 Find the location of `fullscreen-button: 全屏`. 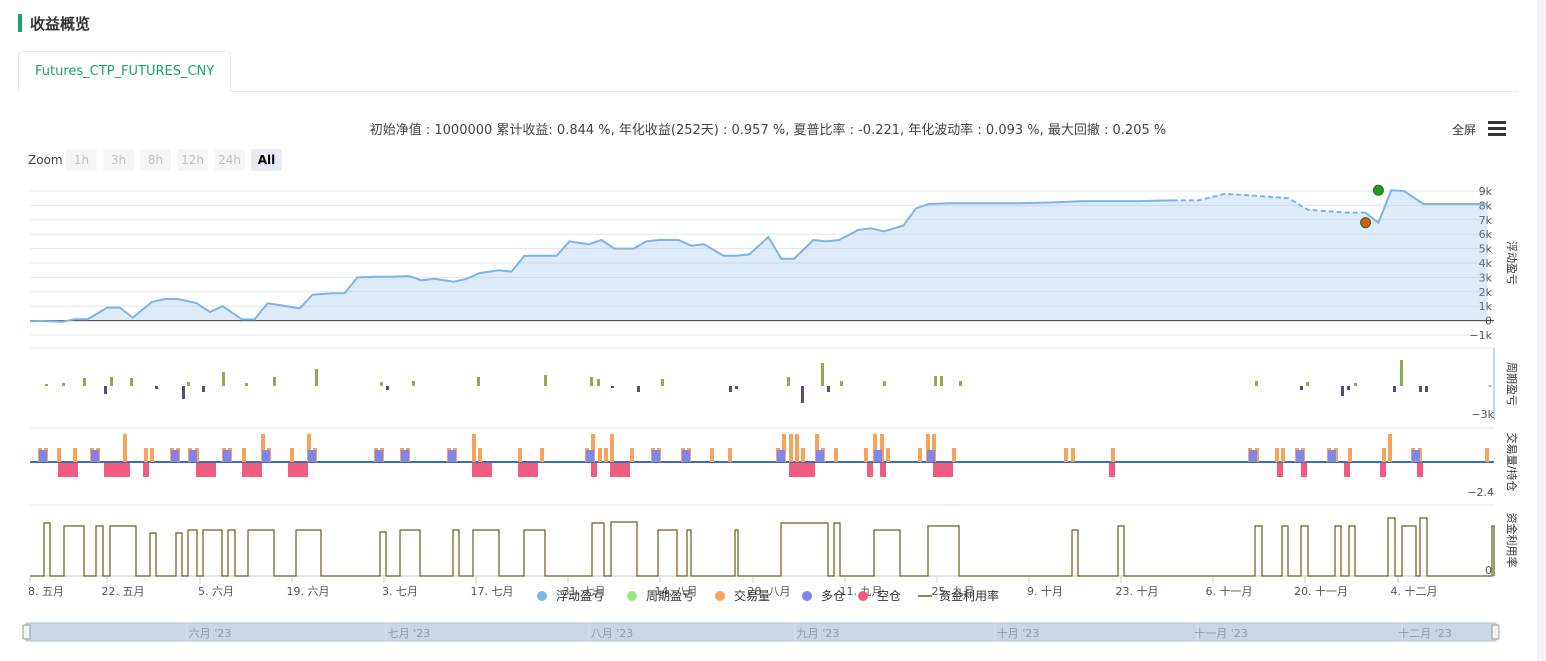

fullscreen-button: 全屏 is located at coordinates (1464, 130).